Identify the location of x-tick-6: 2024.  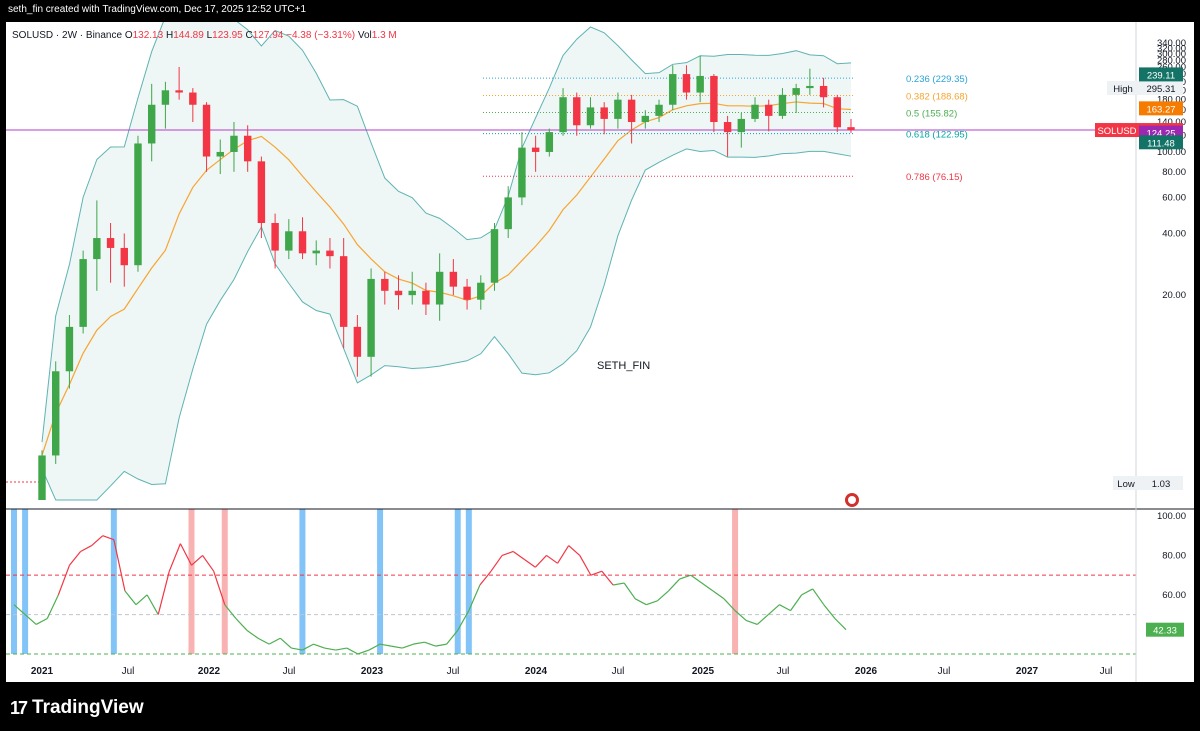
(536, 671).